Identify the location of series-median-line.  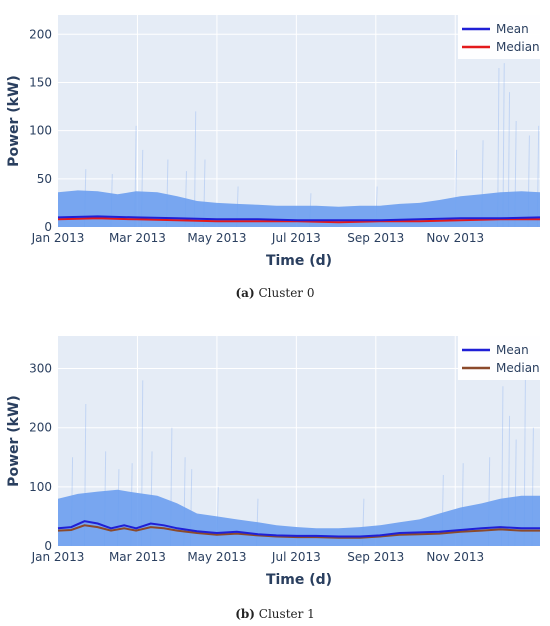
(298, 531).